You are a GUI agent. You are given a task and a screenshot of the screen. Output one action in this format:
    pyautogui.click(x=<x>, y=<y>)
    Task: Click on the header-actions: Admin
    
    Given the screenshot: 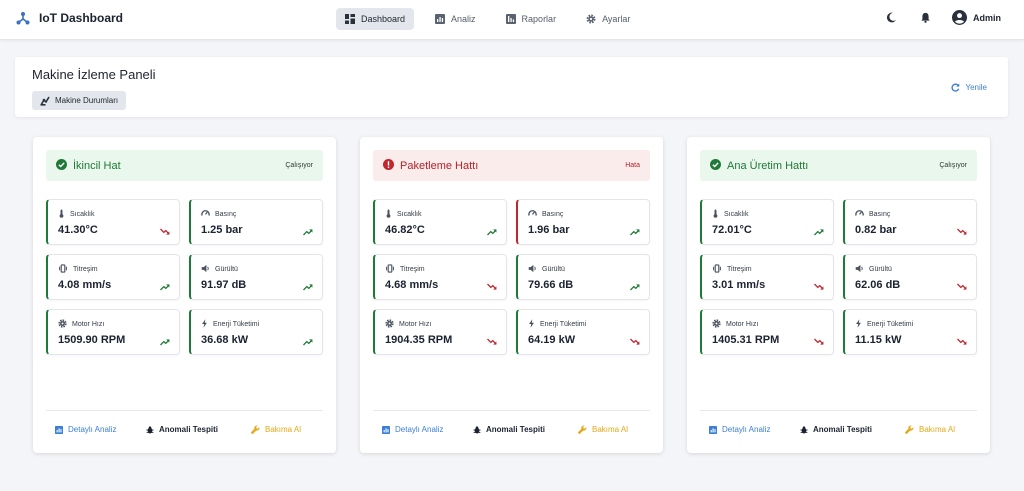 What is the action you would take?
    pyautogui.click(x=932, y=17)
    